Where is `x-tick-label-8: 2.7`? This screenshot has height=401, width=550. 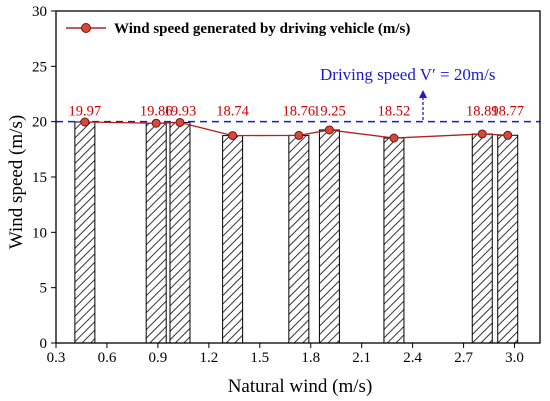
x-tick-label-8: 2.7 is located at coordinates (463, 358).